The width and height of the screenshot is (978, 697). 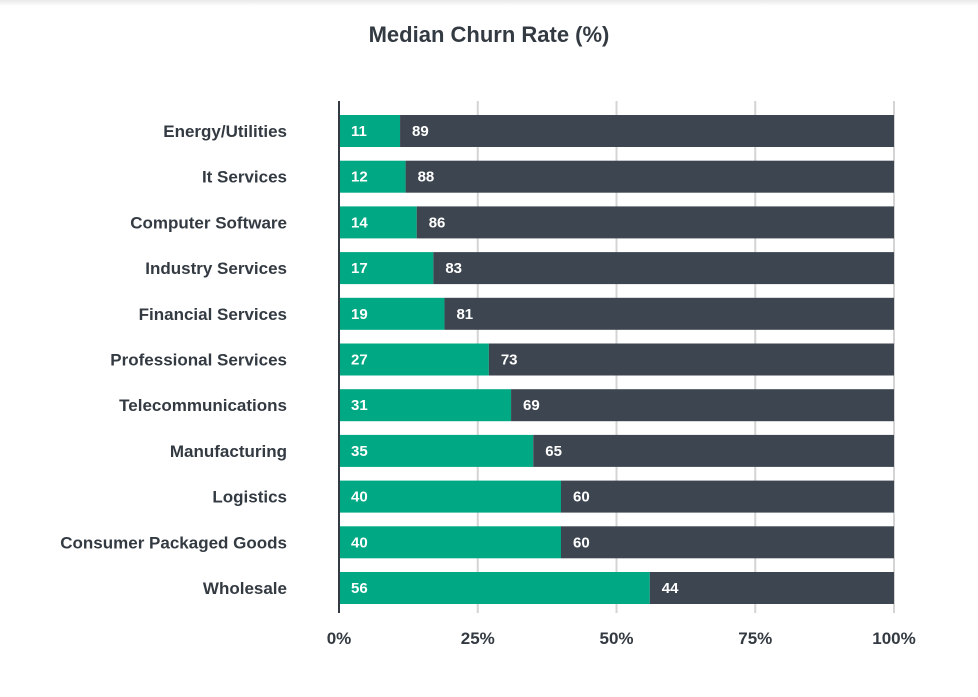 I want to click on data-label: 88, so click(x=426, y=177).